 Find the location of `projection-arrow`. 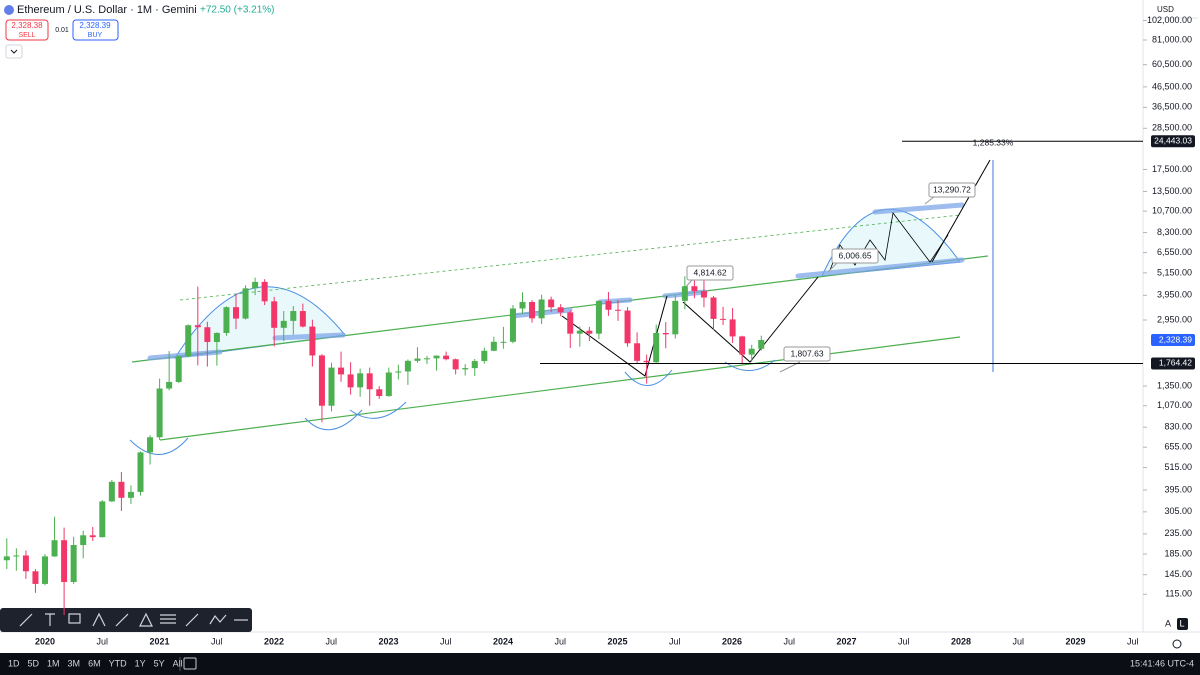

projection-arrow is located at coordinates (961, 211).